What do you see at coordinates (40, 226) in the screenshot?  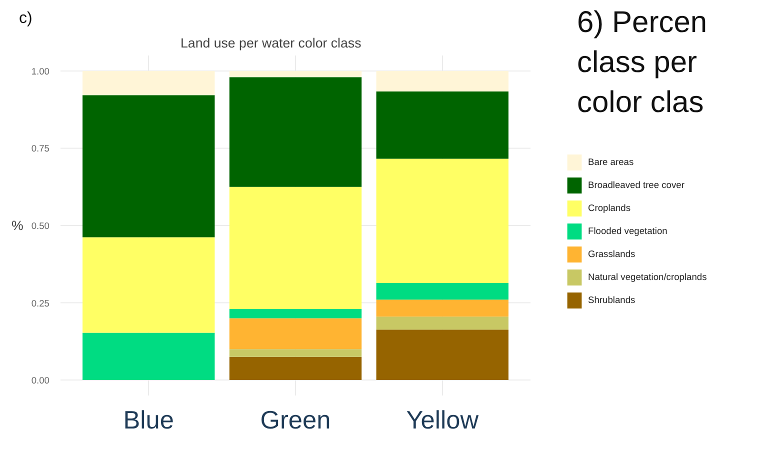 I see `y-tick-label: 0.50` at bounding box center [40, 226].